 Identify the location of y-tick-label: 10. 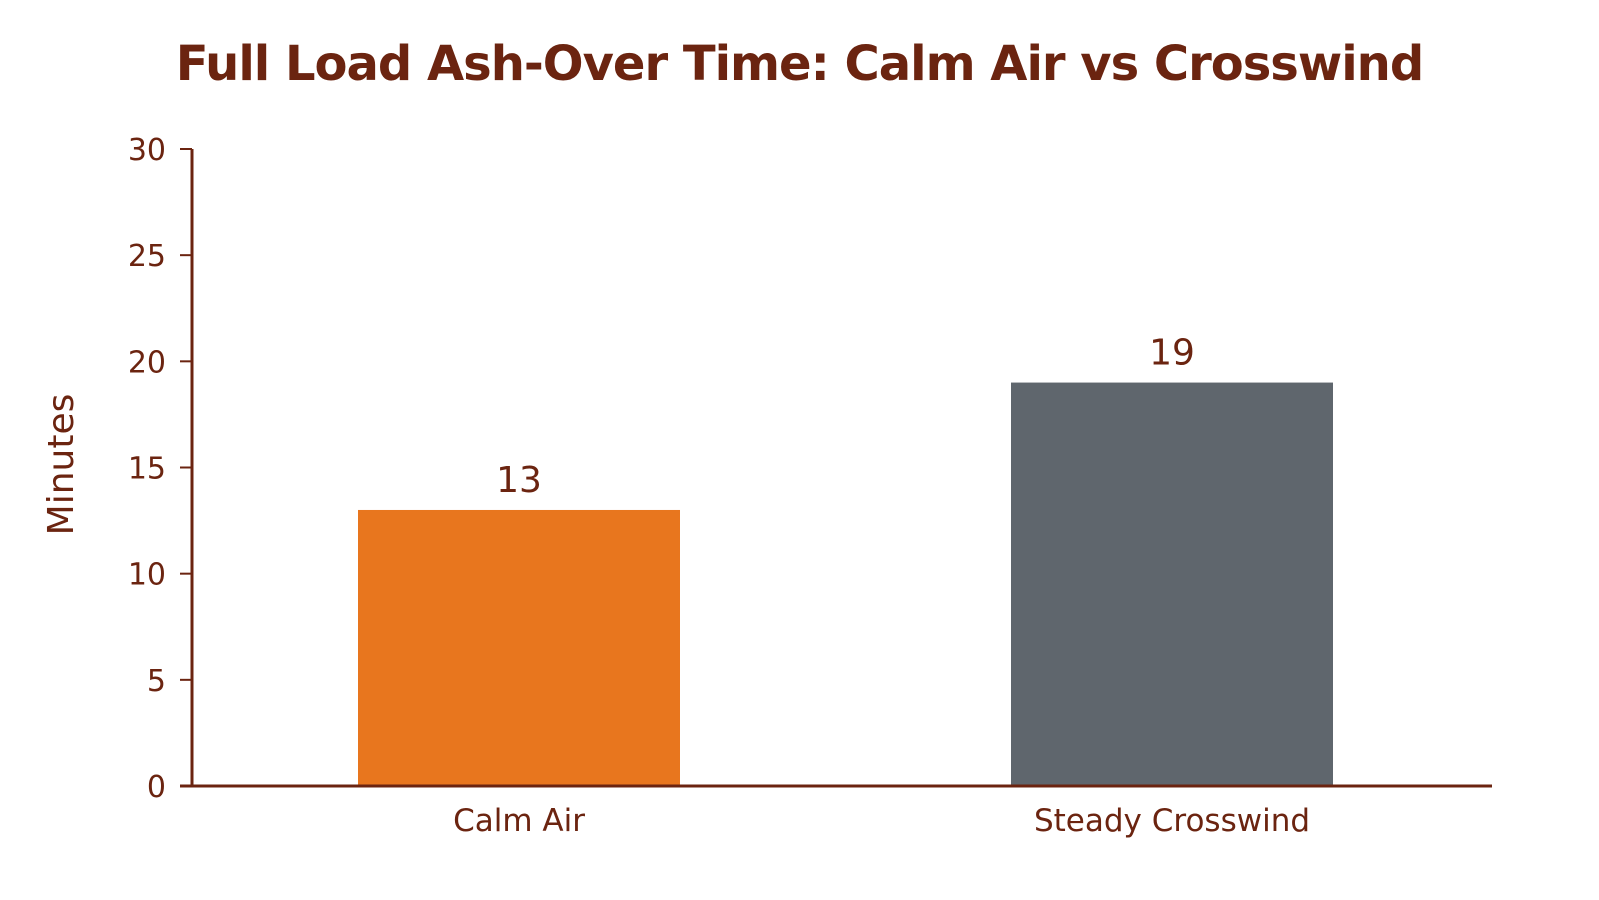
(147, 575).